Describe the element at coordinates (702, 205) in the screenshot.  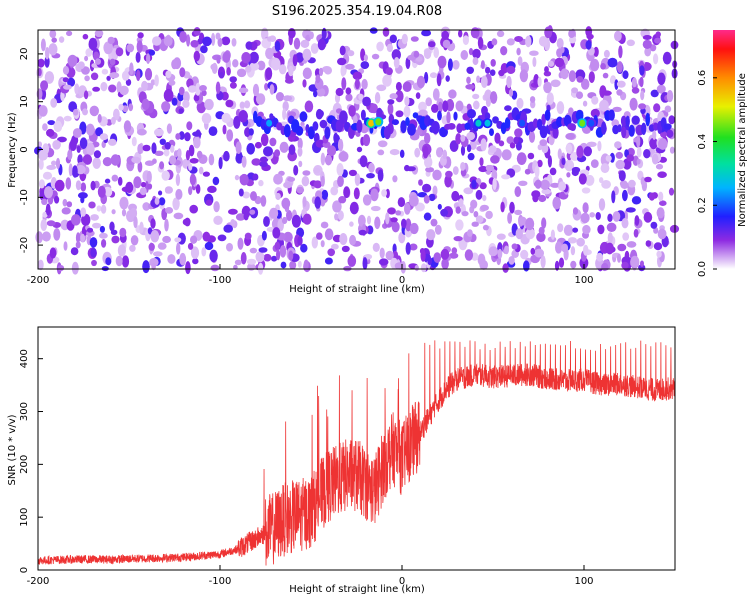
I see `colorbar-tick-label: 0.2` at that location.